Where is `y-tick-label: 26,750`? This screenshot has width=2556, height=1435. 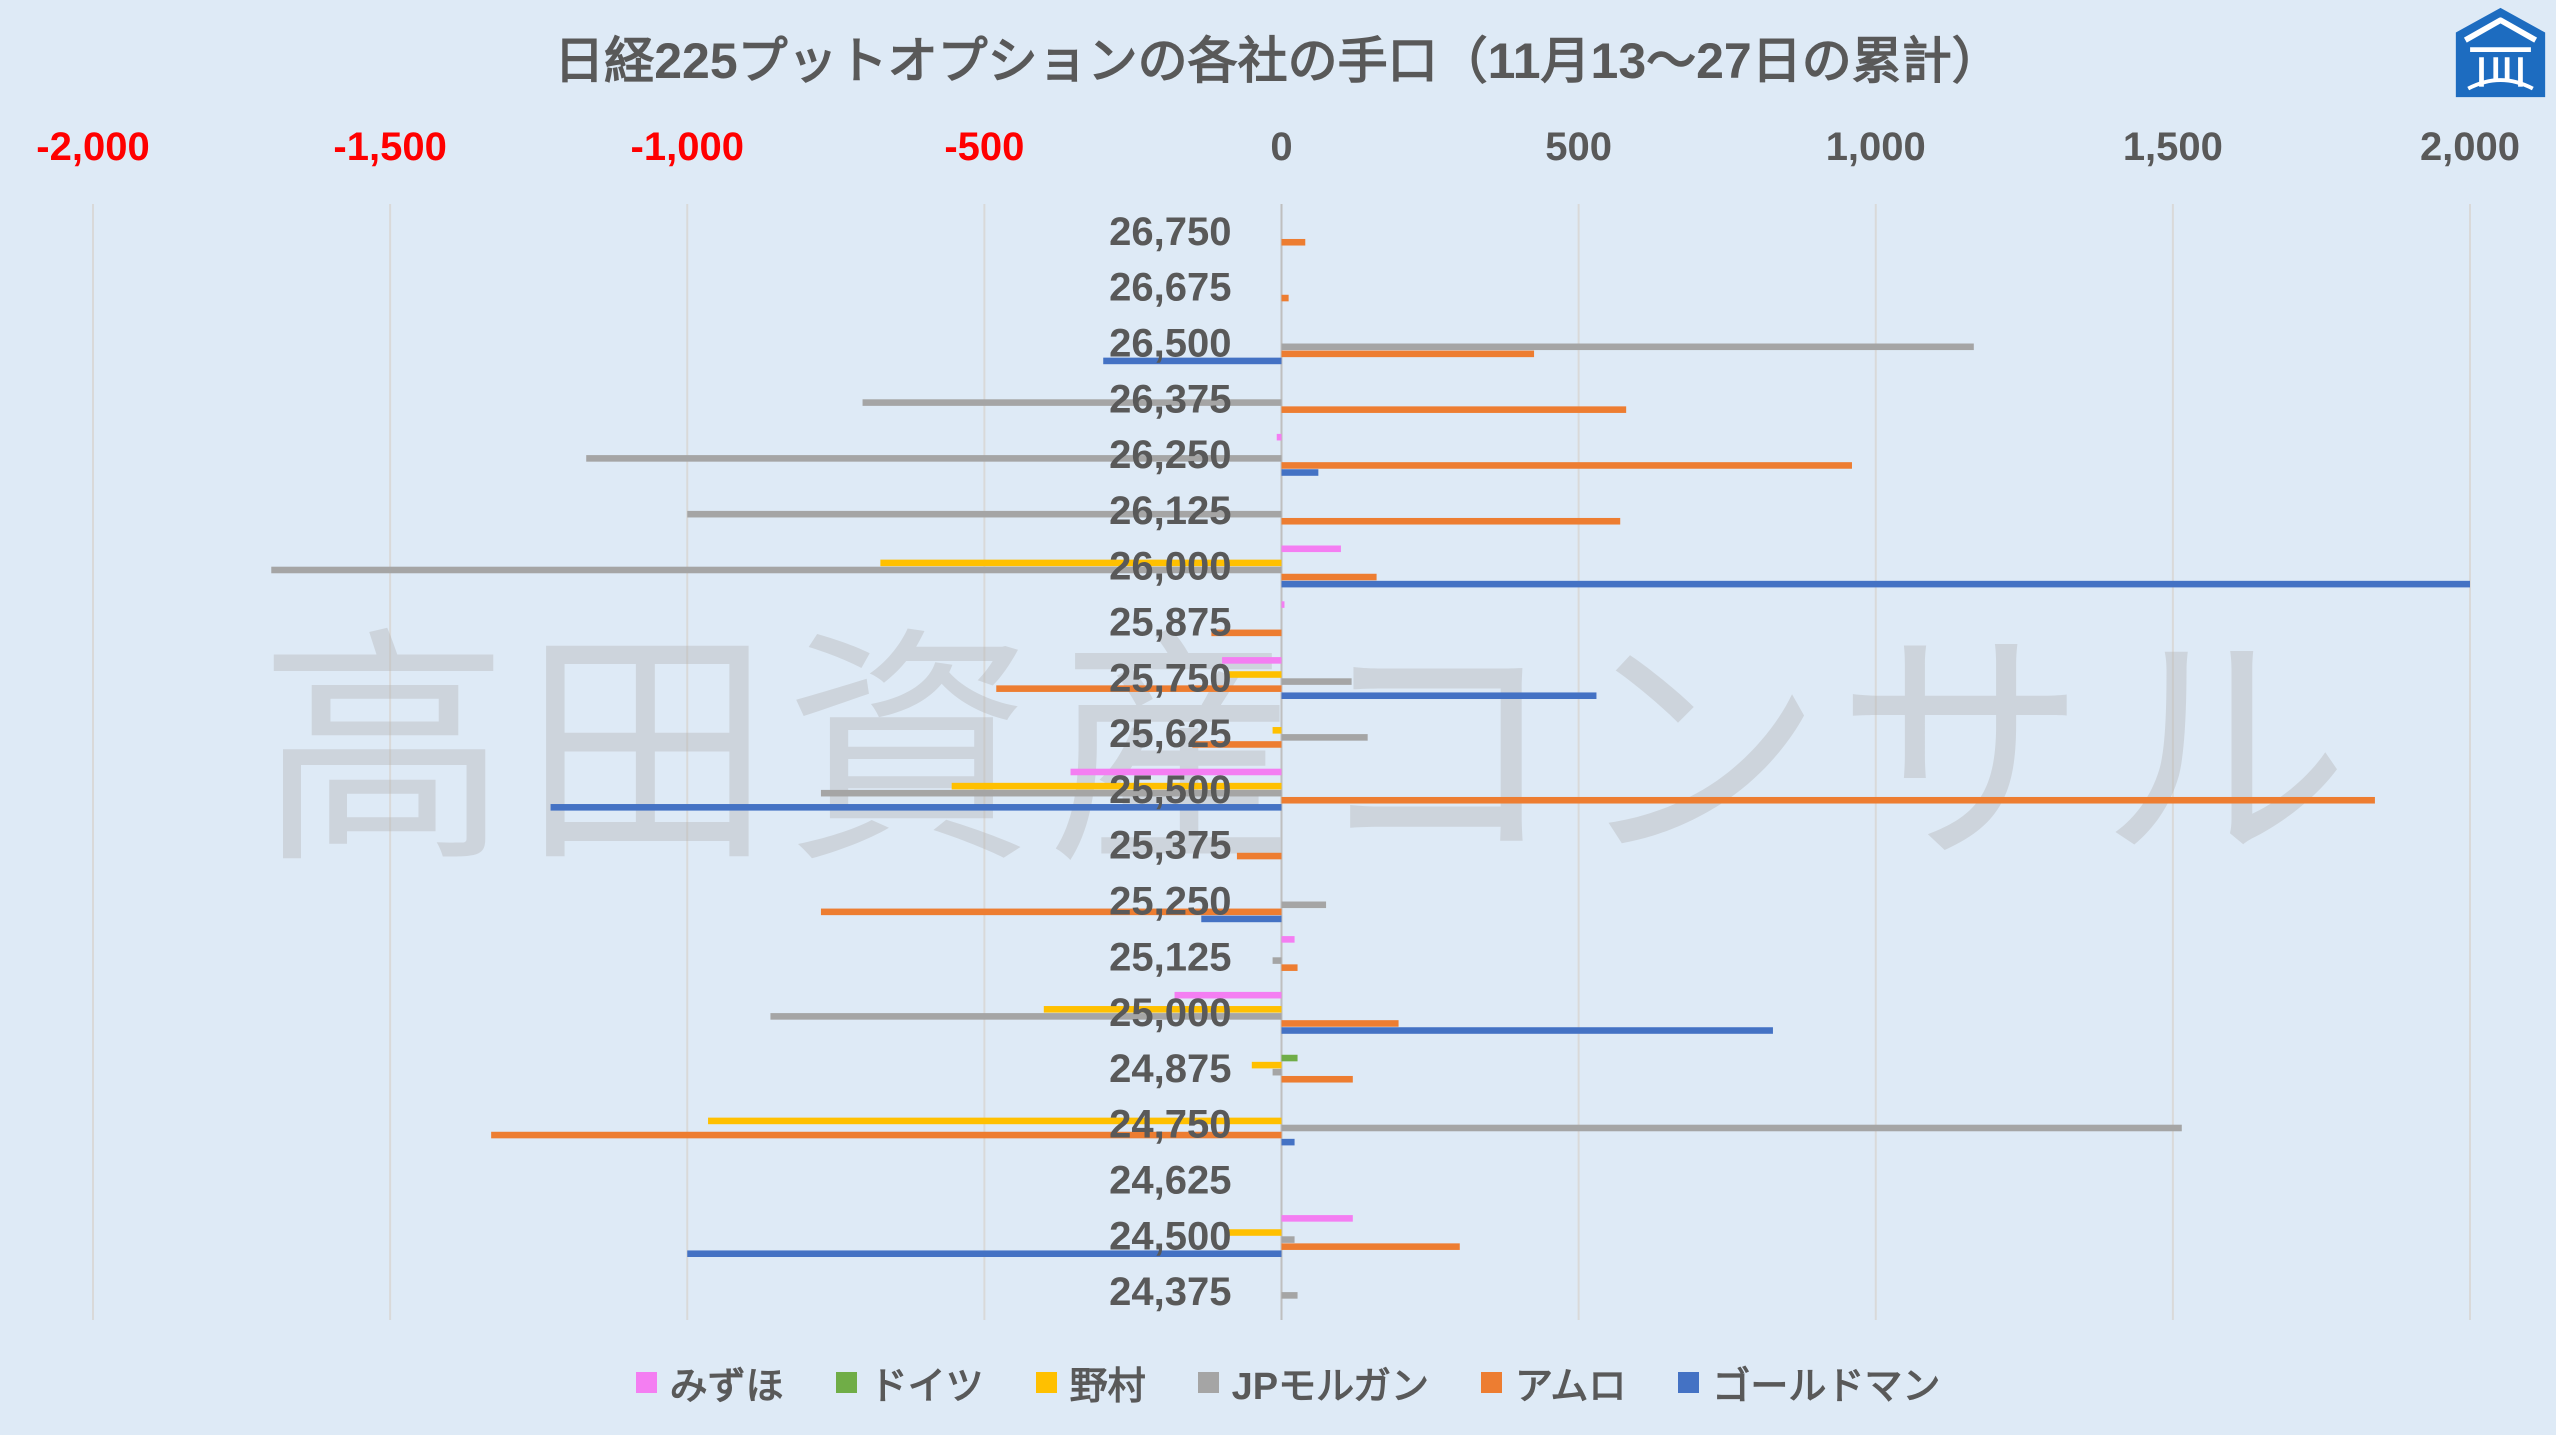 y-tick-label: 26,750 is located at coordinates (1170, 232).